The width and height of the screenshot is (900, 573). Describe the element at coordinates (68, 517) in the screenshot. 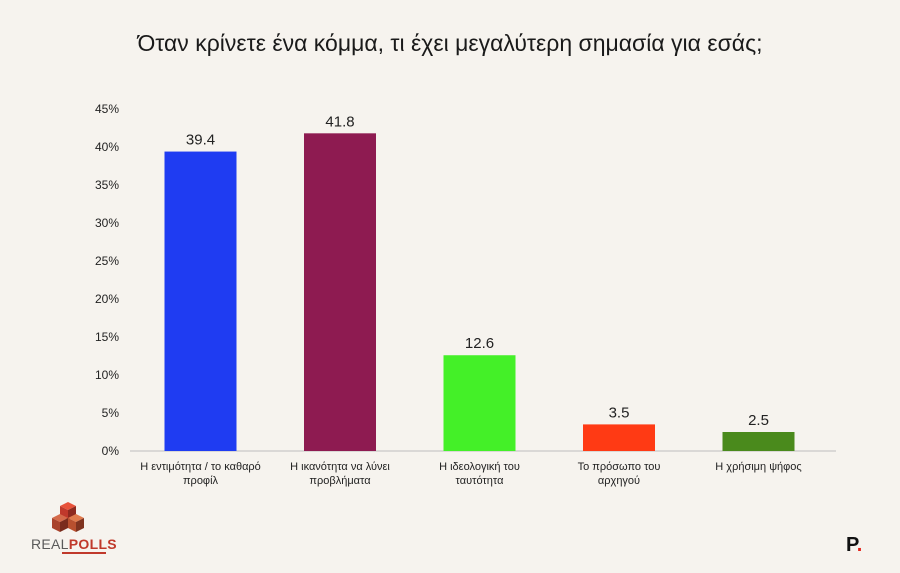

I see `realpolls-cube-icon` at that location.